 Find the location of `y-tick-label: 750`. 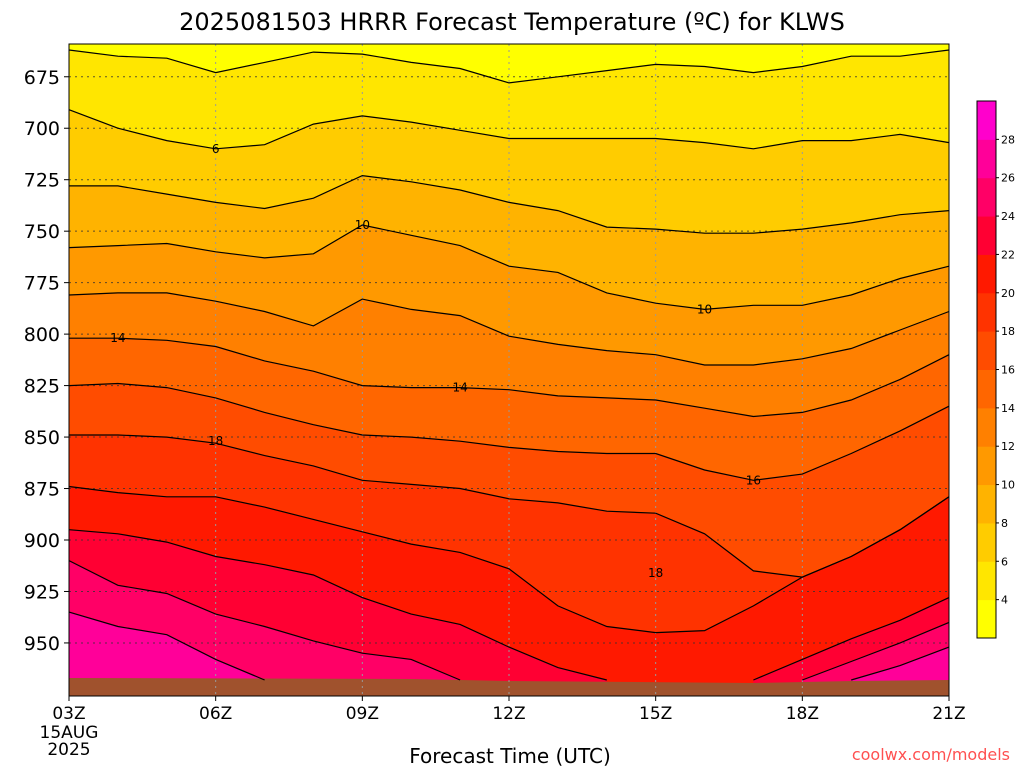

y-tick-label: 750 is located at coordinates (42, 232).